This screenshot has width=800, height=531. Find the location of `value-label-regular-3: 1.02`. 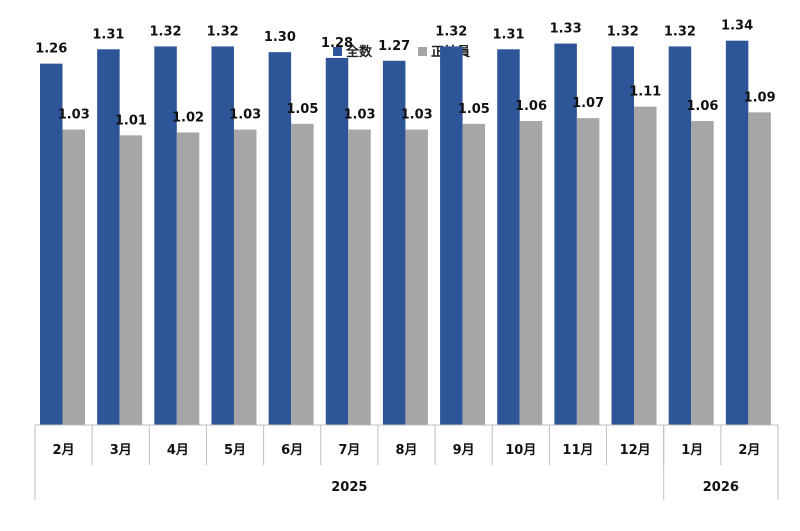

value-label-regular-3: 1.02 is located at coordinates (188, 117).